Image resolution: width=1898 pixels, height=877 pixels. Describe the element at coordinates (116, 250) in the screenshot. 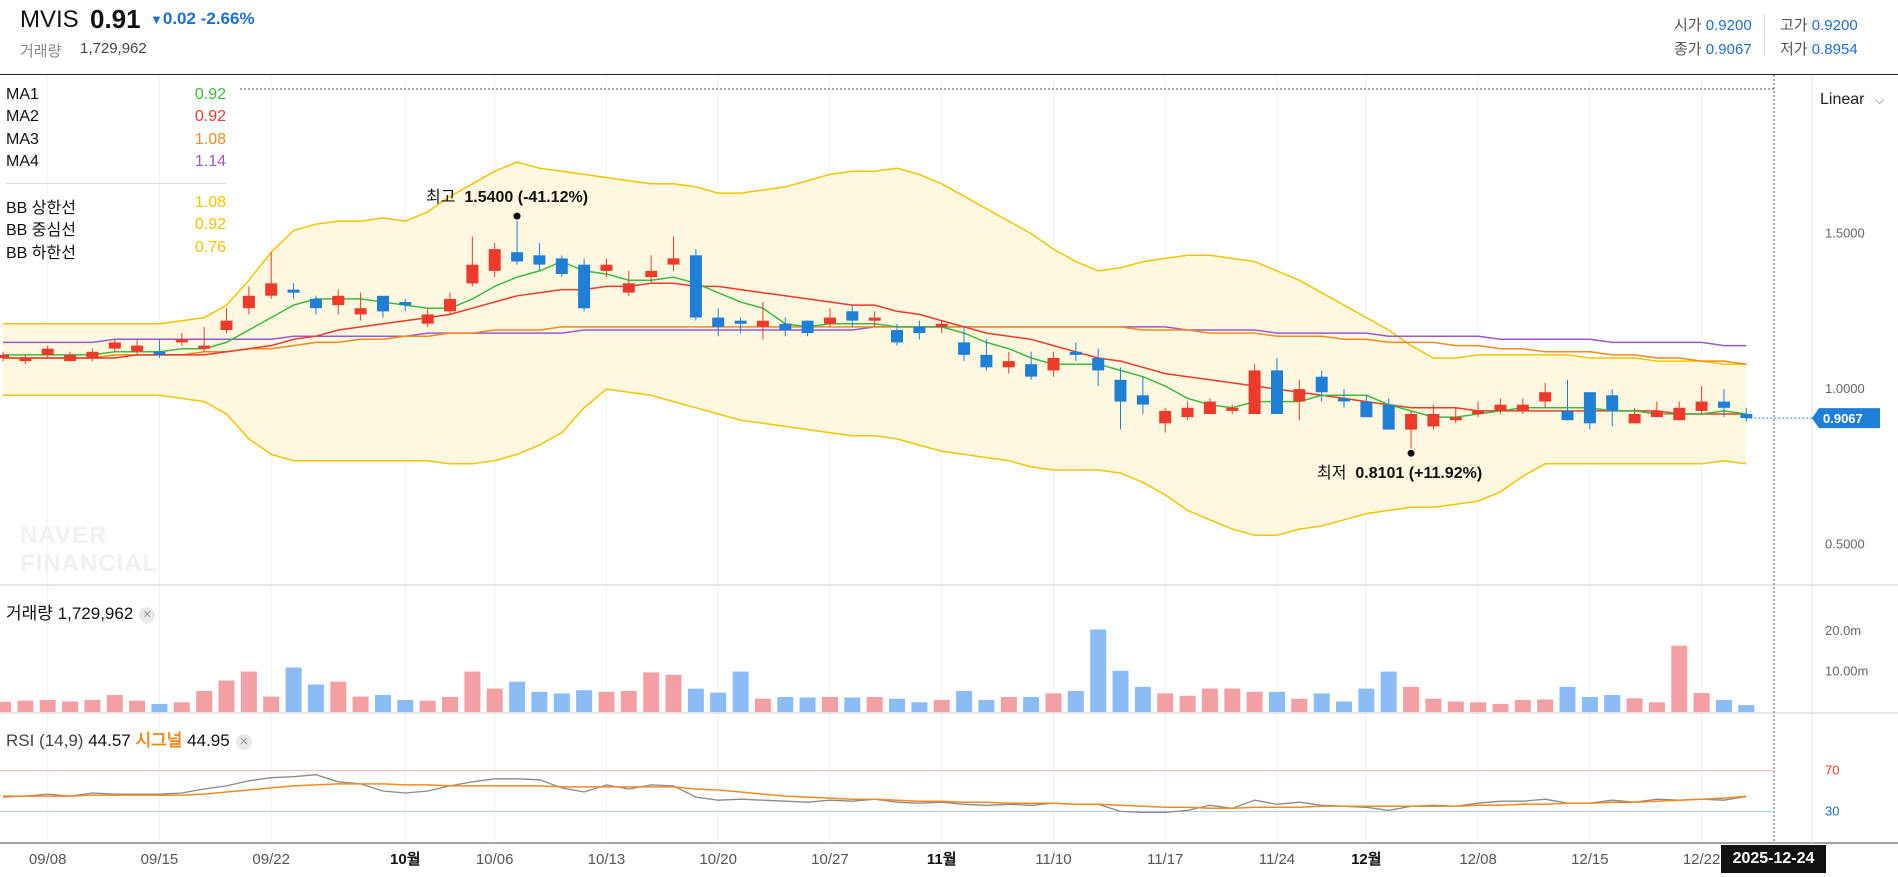

I see `legend-bb-lower: BB 하한선 0.76` at that location.